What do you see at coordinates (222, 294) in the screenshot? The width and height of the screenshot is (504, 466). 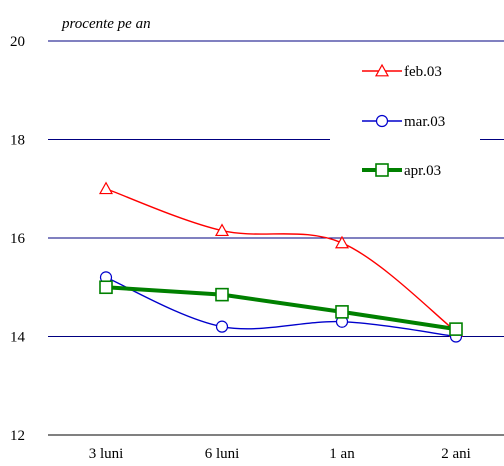 I see `data-point-apr.03-6 luni` at bounding box center [222, 294].